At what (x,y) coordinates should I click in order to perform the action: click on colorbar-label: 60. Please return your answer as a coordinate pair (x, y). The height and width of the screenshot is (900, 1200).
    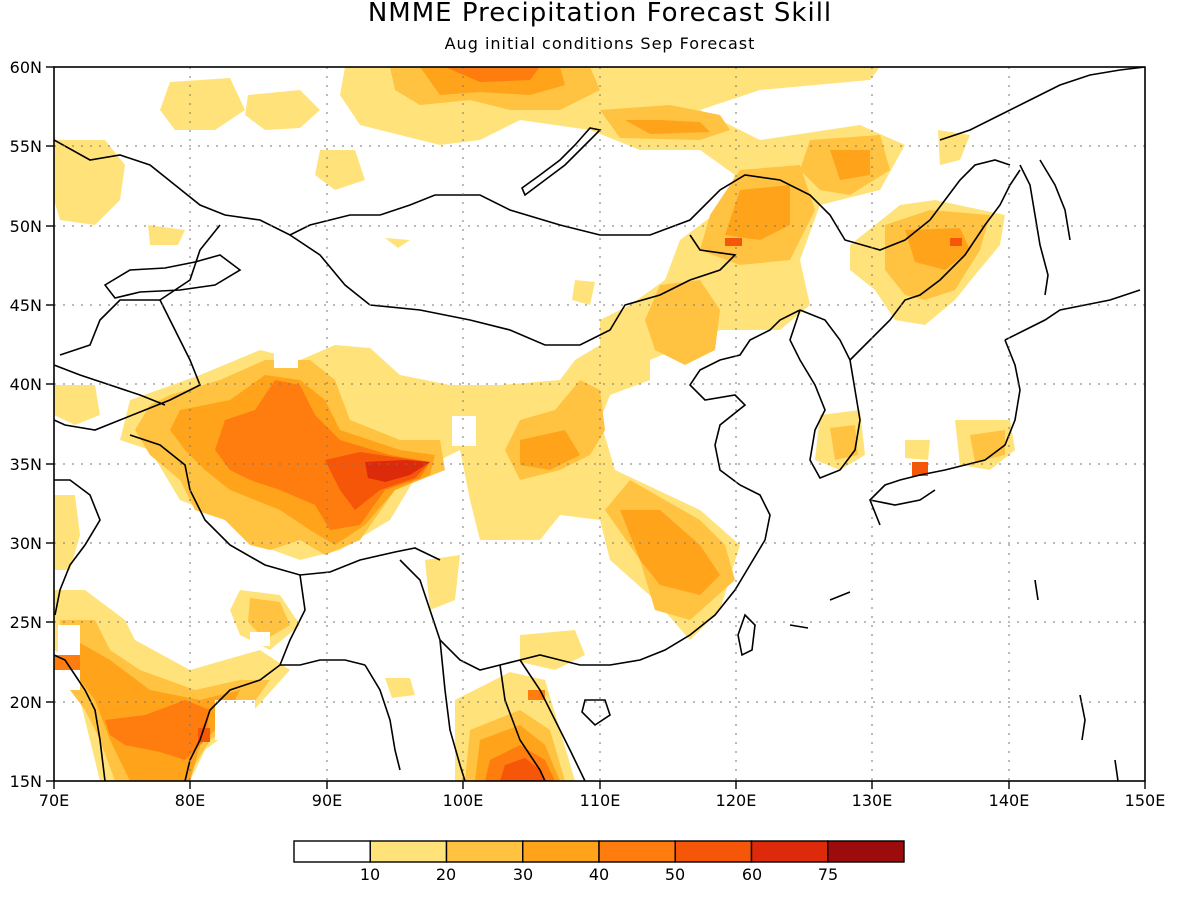
    Looking at the image, I should click on (752, 874).